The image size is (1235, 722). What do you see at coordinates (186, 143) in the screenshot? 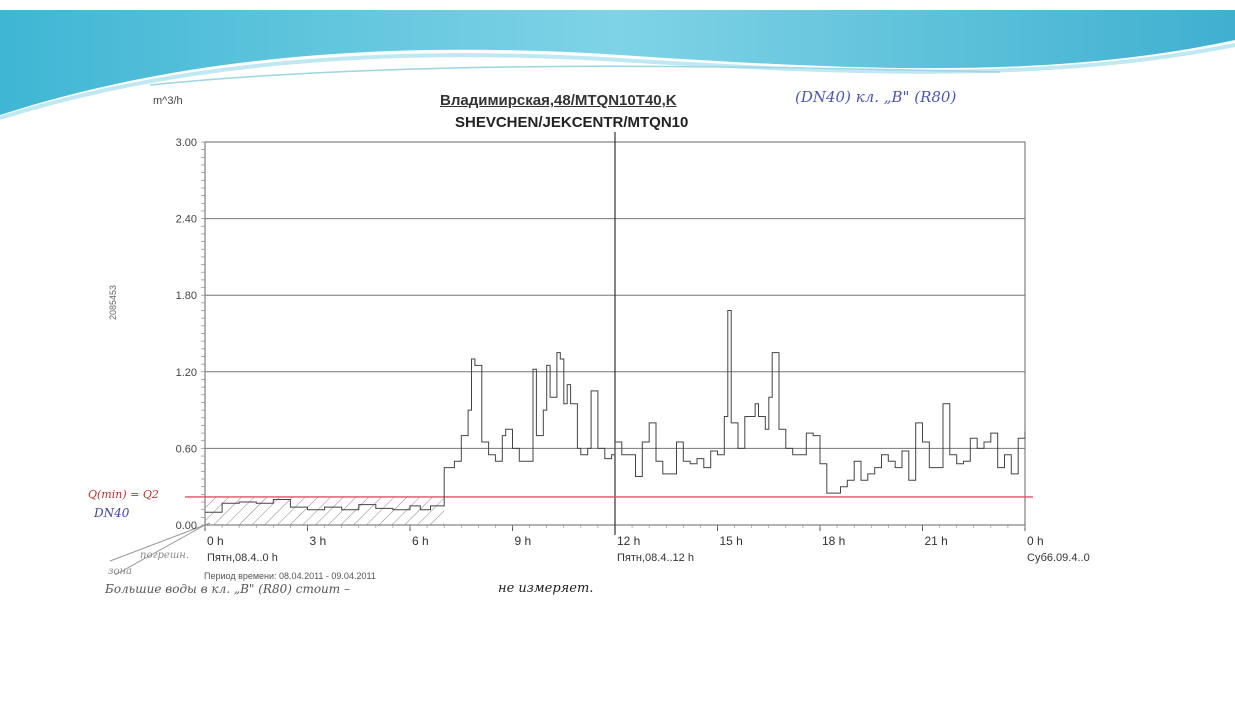
I see `y-tick-label: 3.00` at bounding box center [186, 143].